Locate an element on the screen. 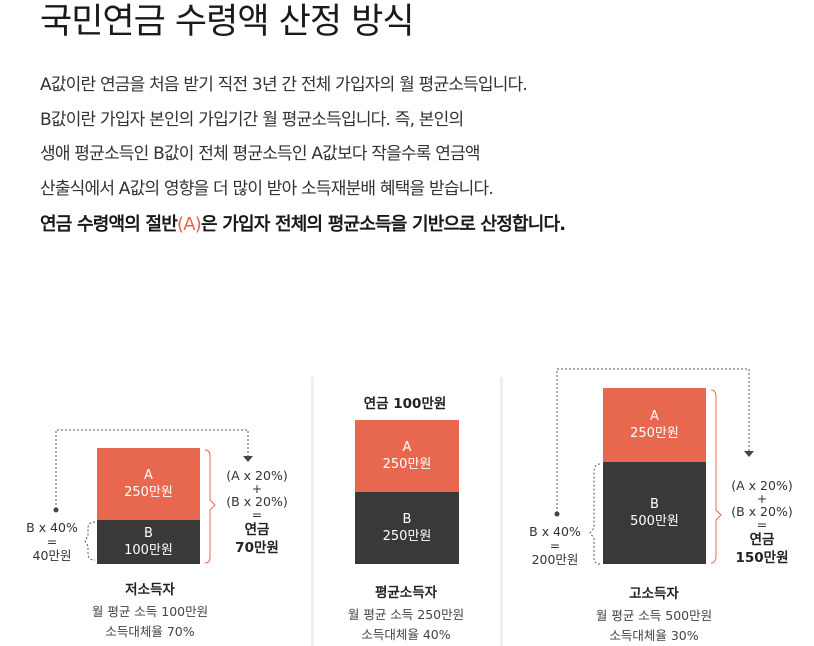 Image resolution: width=814 pixels, height=646 pixels. low-b-block: B 100만원 is located at coordinates (148, 542).